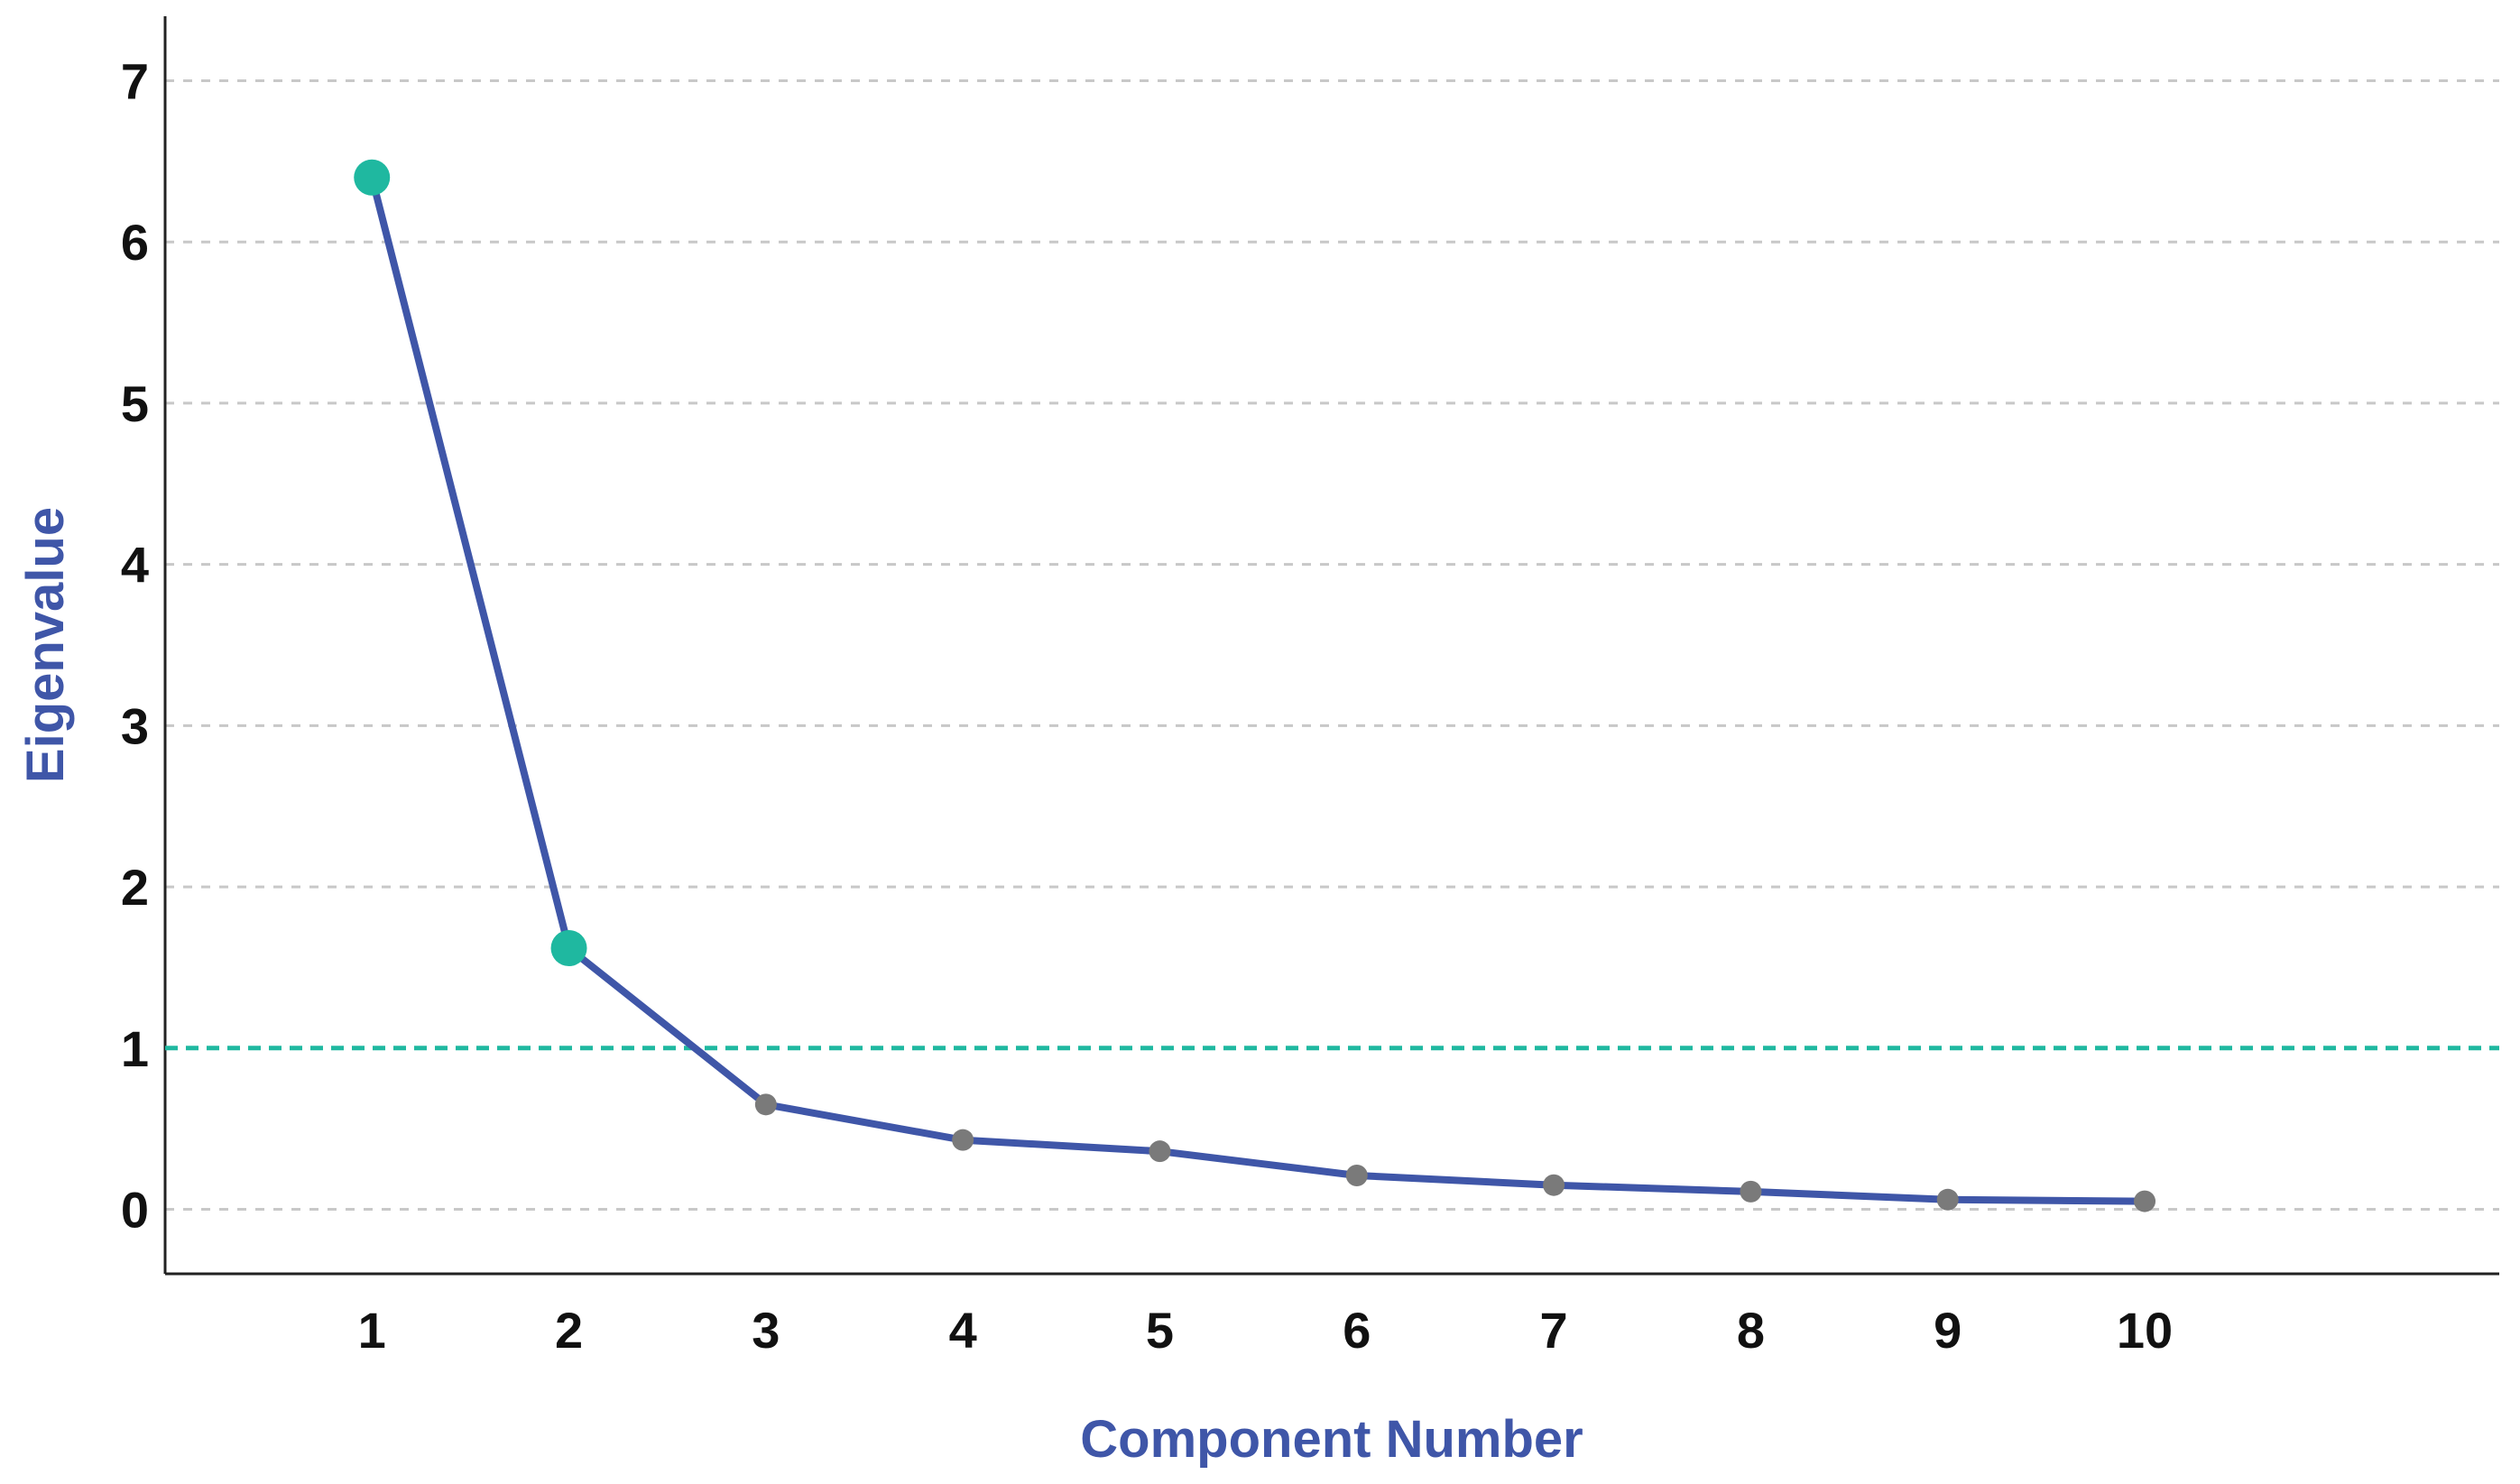  I want to click on y-tick-label-2: 2, so click(135, 887).